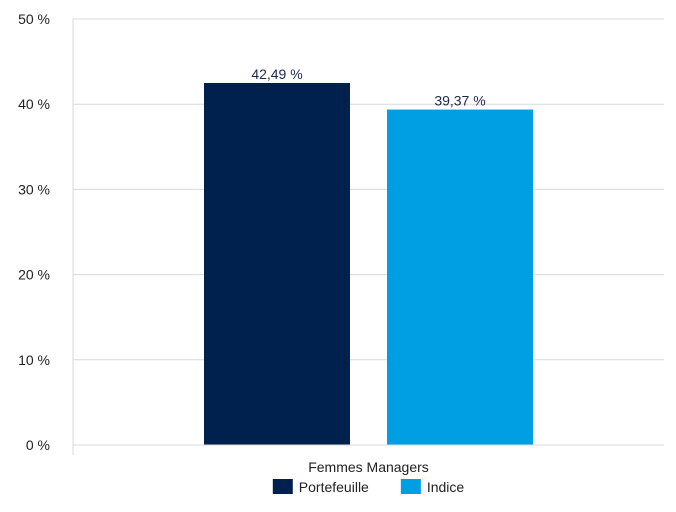 This screenshot has height=512, width=676. What do you see at coordinates (34, 275) in the screenshot?
I see `y-tick-label: 20 %` at bounding box center [34, 275].